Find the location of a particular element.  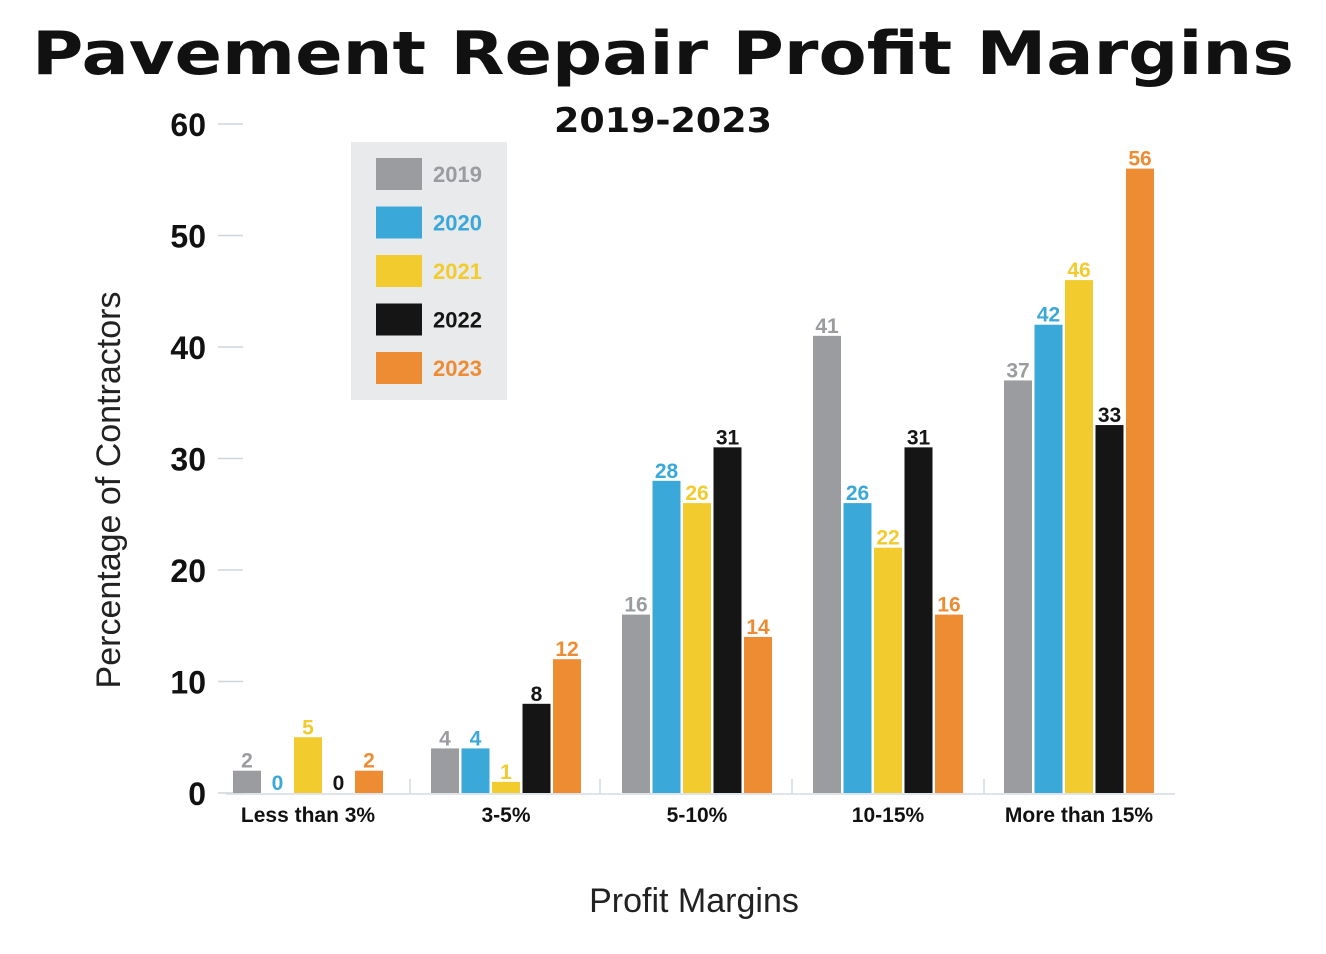

value-label-2021-3: 22 is located at coordinates (887, 538).